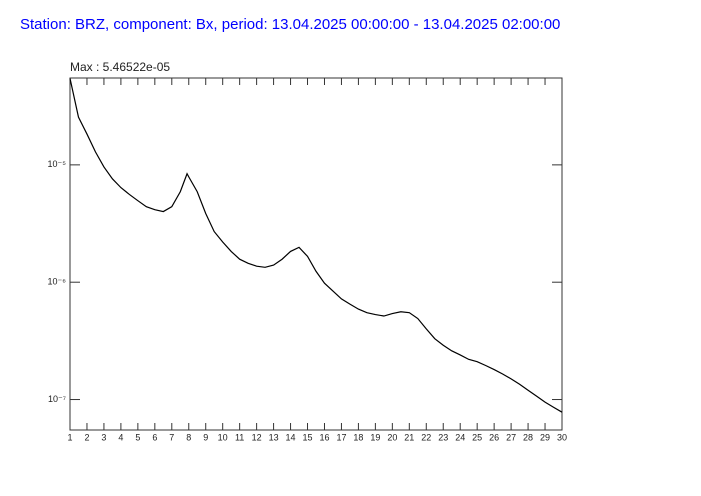 The image size is (701, 496). I want to click on y-tick-label: 10⁻⁶, so click(57, 282).